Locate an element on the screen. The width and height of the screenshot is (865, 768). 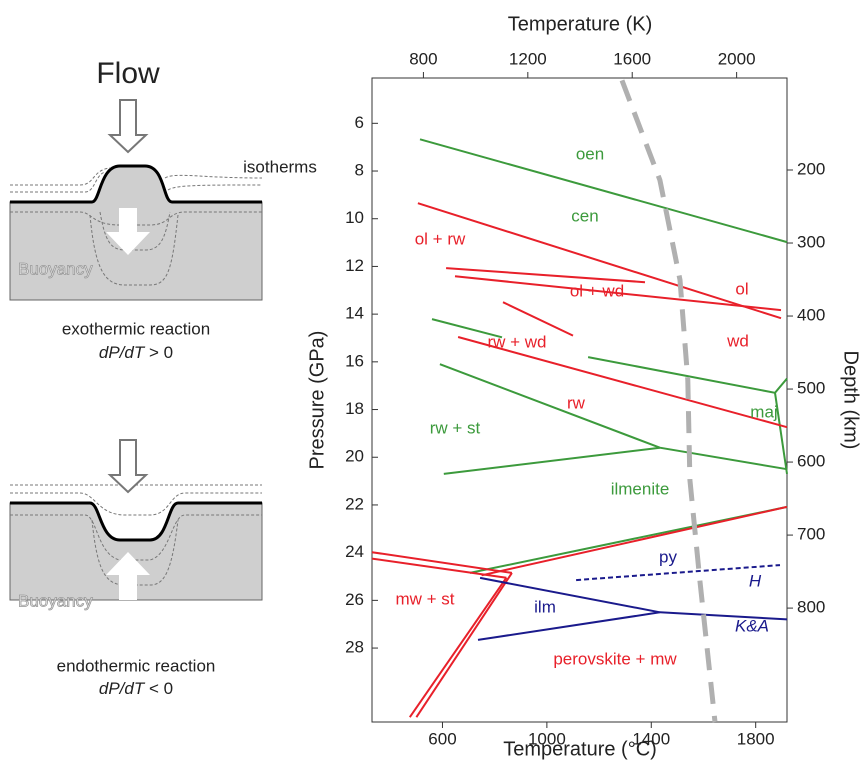
slope-label: dP/dT > 0 is located at coordinates (136, 352).